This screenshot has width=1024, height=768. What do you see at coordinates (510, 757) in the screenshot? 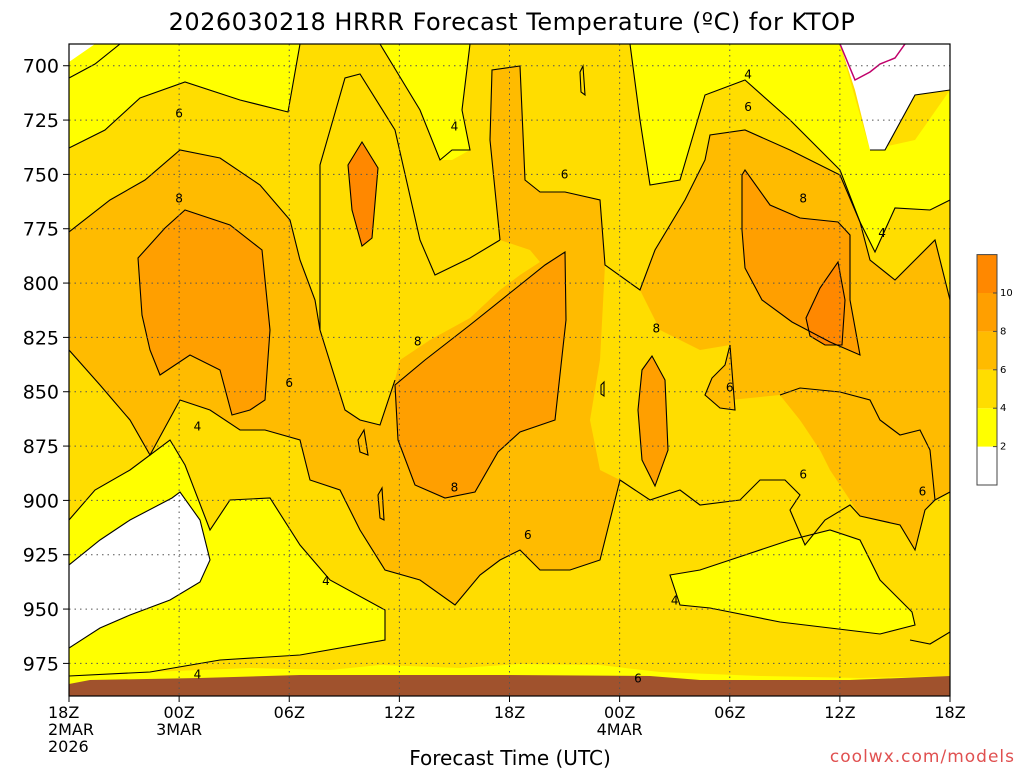
I see `x-axis-label: Forecast Time (UTC)` at bounding box center [510, 757].